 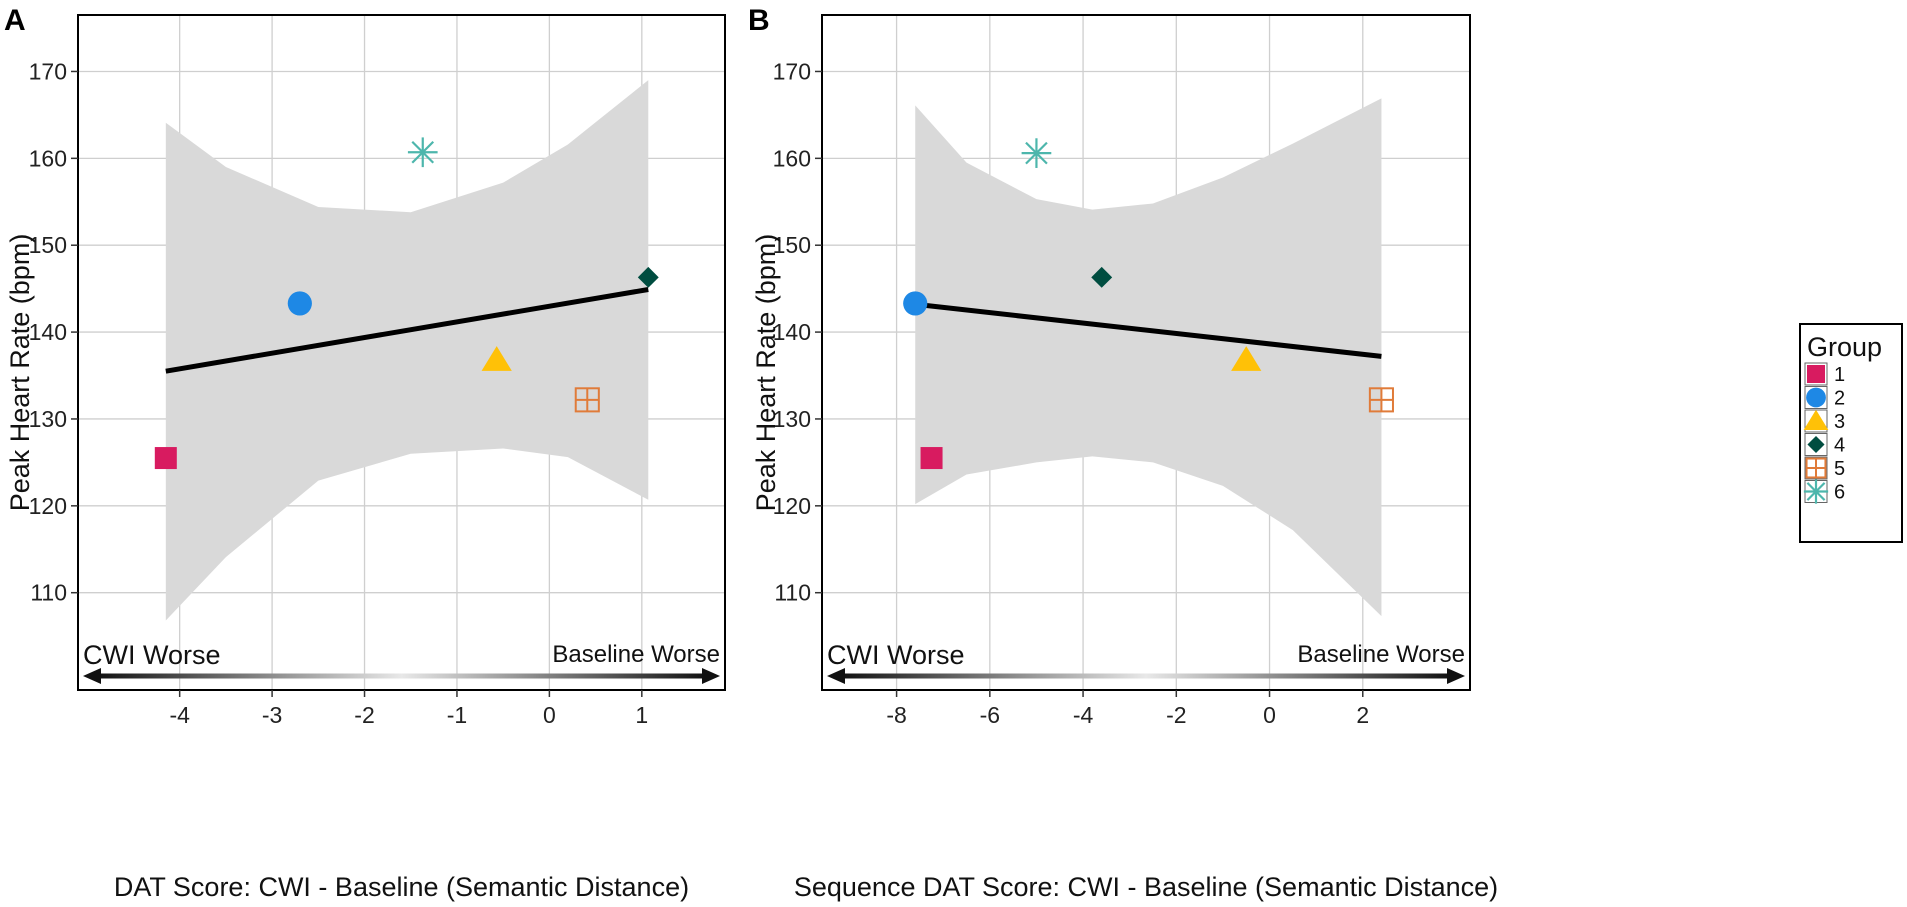 I want to click on legend-label: 5, so click(x=1839, y=469).